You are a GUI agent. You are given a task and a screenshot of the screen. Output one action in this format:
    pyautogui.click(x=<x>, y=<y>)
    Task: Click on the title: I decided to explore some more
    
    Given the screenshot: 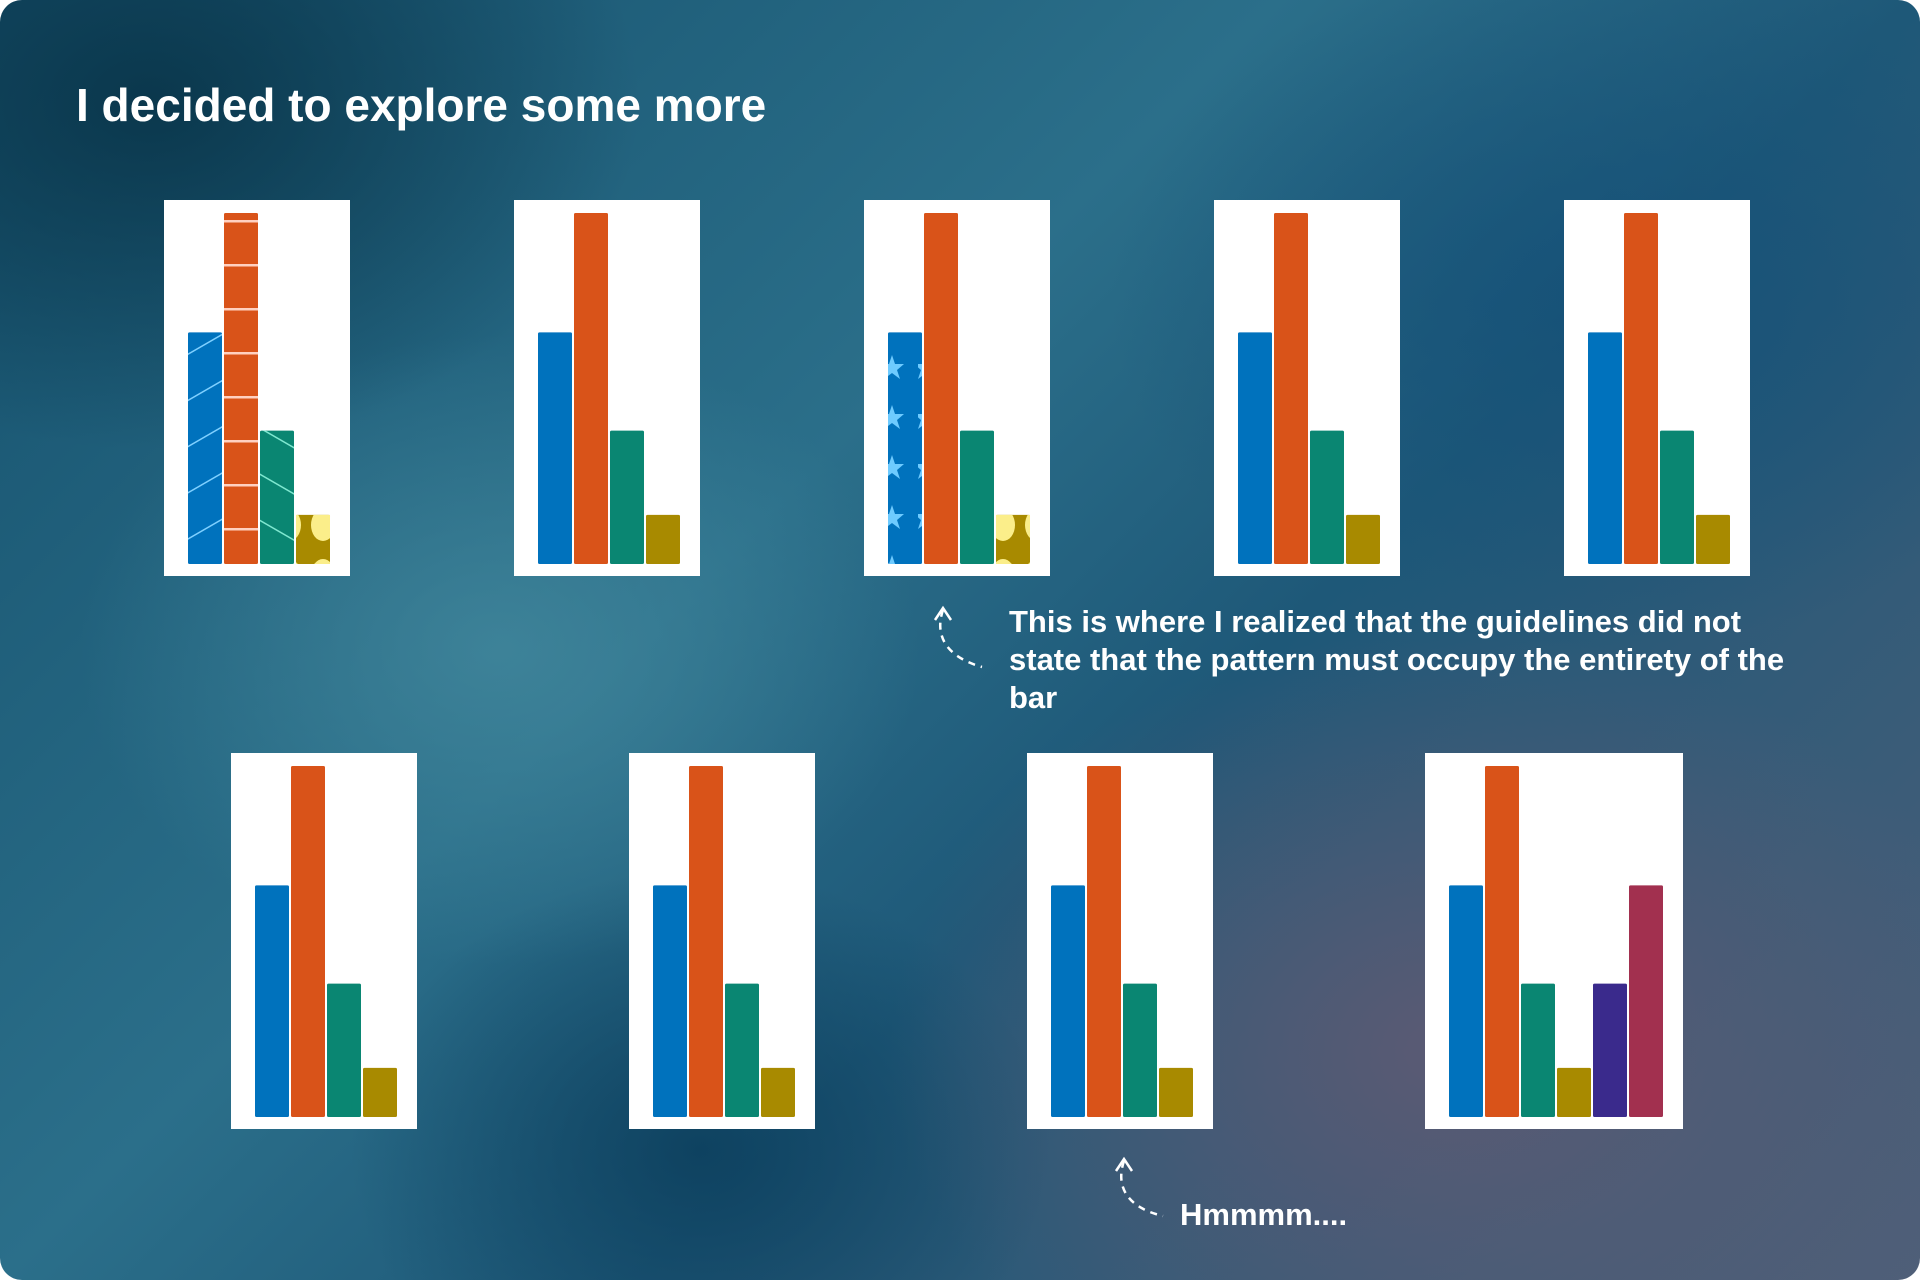 What is the action you would take?
    pyautogui.click(x=421, y=105)
    